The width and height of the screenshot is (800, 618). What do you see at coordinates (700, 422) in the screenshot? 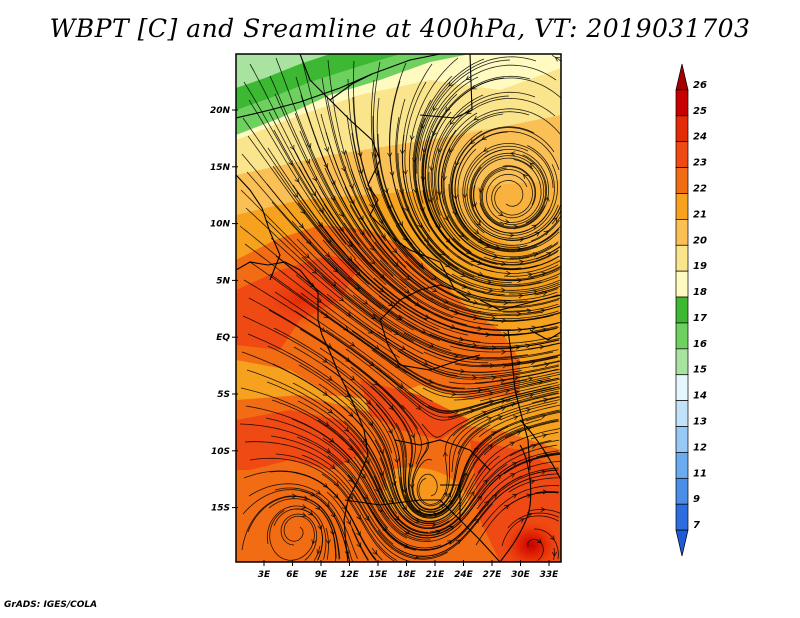
I see `colorbar-label: 13` at bounding box center [700, 422].